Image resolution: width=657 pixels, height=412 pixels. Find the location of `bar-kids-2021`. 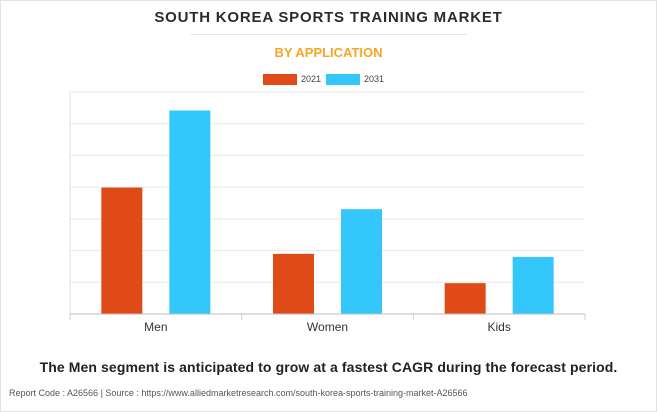

bar-kids-2021 is located at coordinates (465, 298).